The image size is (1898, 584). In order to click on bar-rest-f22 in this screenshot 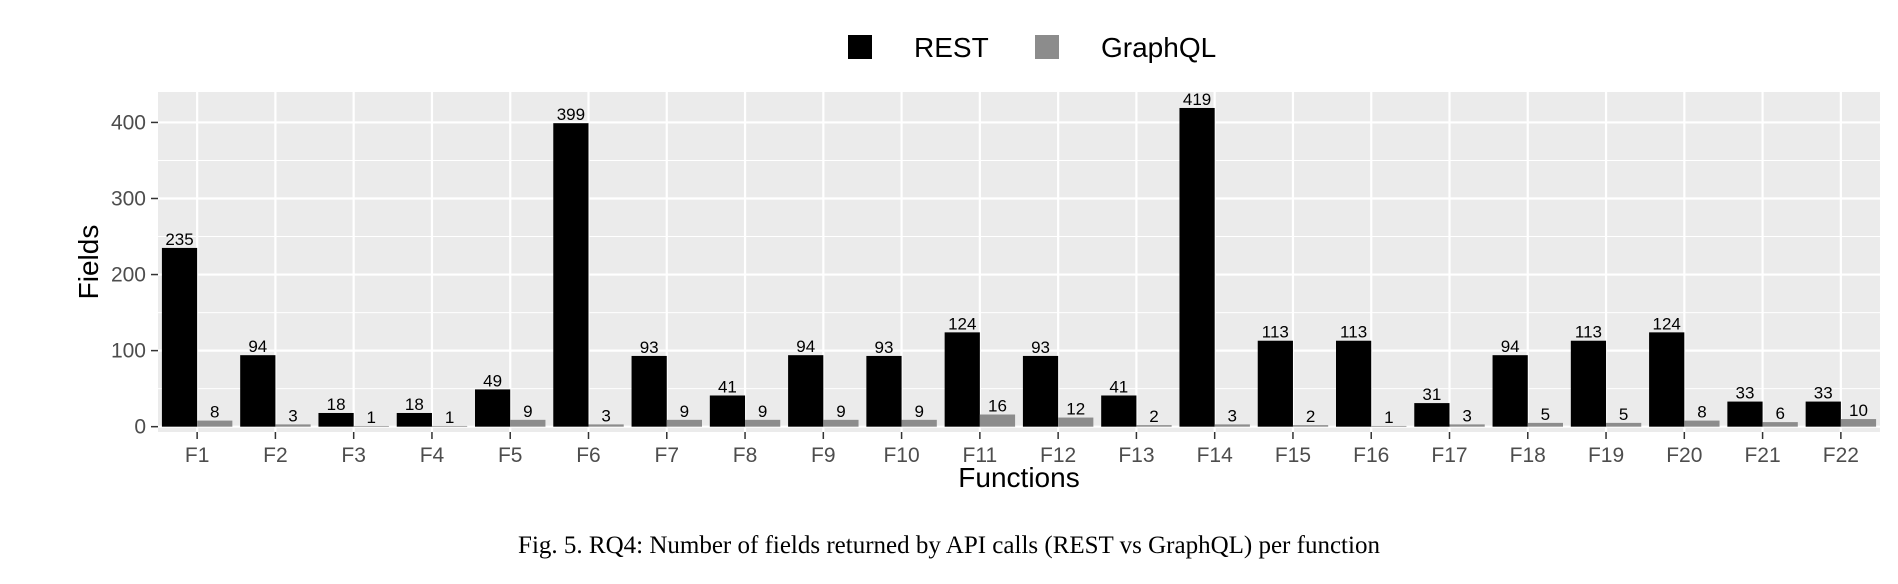, I will do `click(1823, 414)`.